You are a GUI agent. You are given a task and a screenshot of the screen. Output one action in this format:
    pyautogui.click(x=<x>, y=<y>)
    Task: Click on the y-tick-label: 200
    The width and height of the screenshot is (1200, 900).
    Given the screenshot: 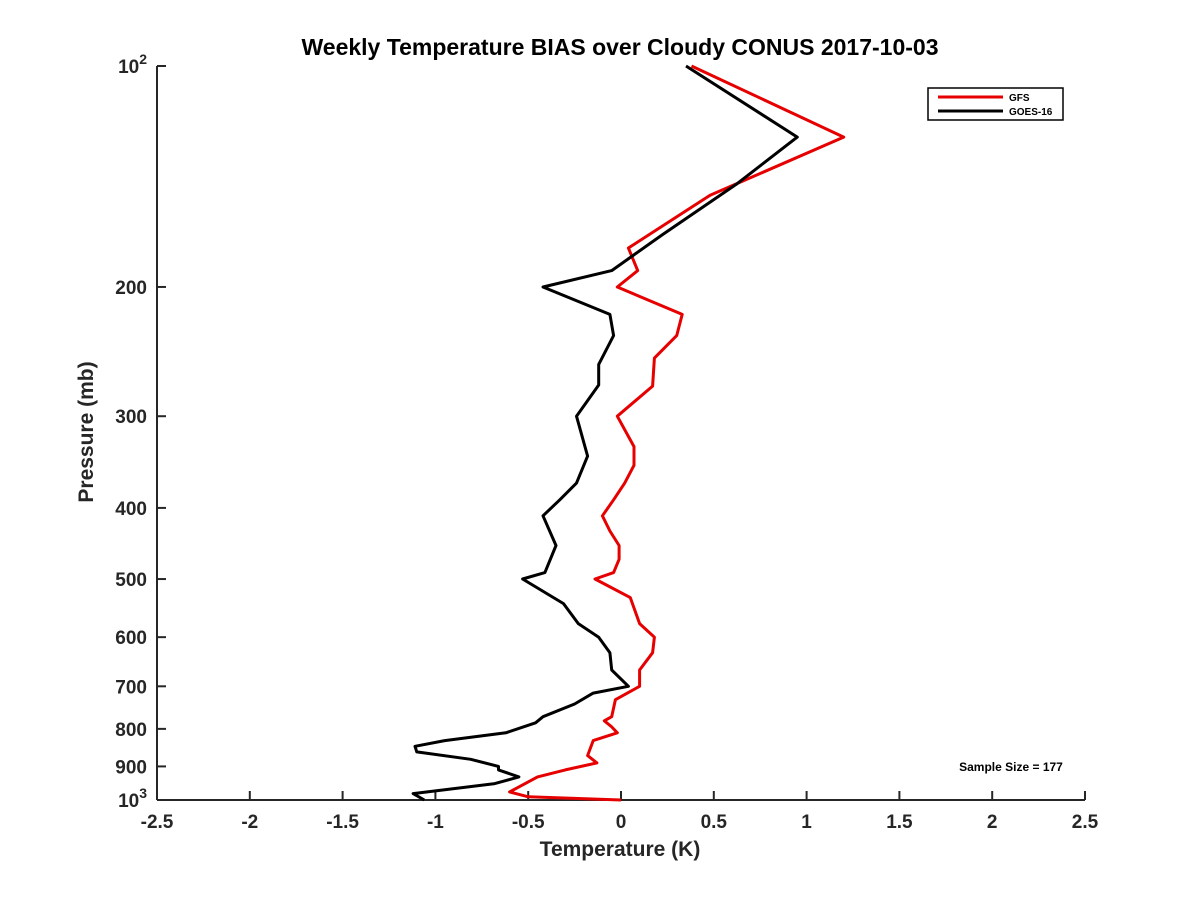 What is the action you would take?
    pyautogui.click(x=131, y=288)
    